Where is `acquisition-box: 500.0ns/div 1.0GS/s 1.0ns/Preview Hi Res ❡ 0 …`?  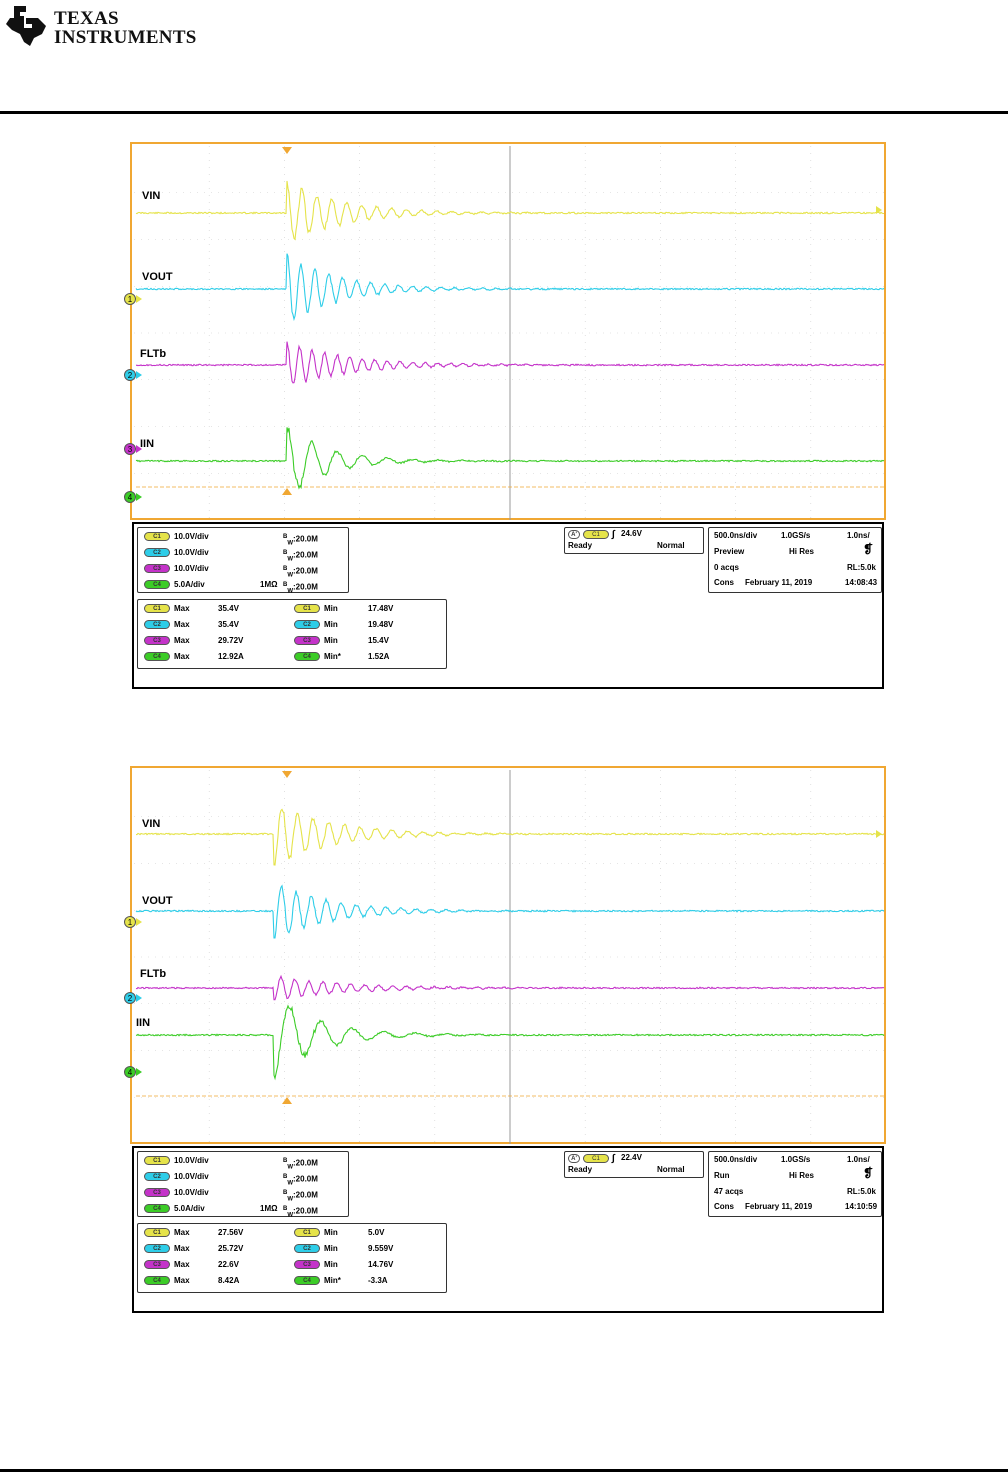 acquisition-box: 500.0ns/div 1.0GS/s 1.0ns/Preview Hi Res ❡ 0 … is located at coordinates (795, 560).